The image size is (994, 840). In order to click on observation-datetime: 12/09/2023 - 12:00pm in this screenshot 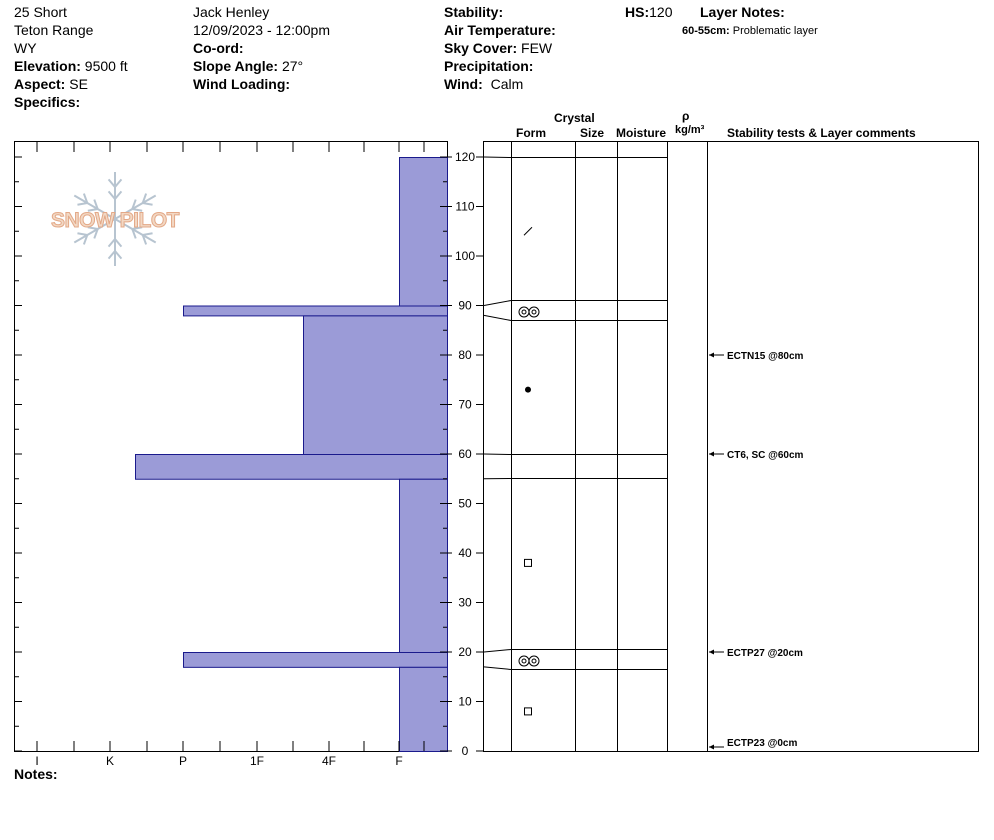, I will do `click(261, 30)`.